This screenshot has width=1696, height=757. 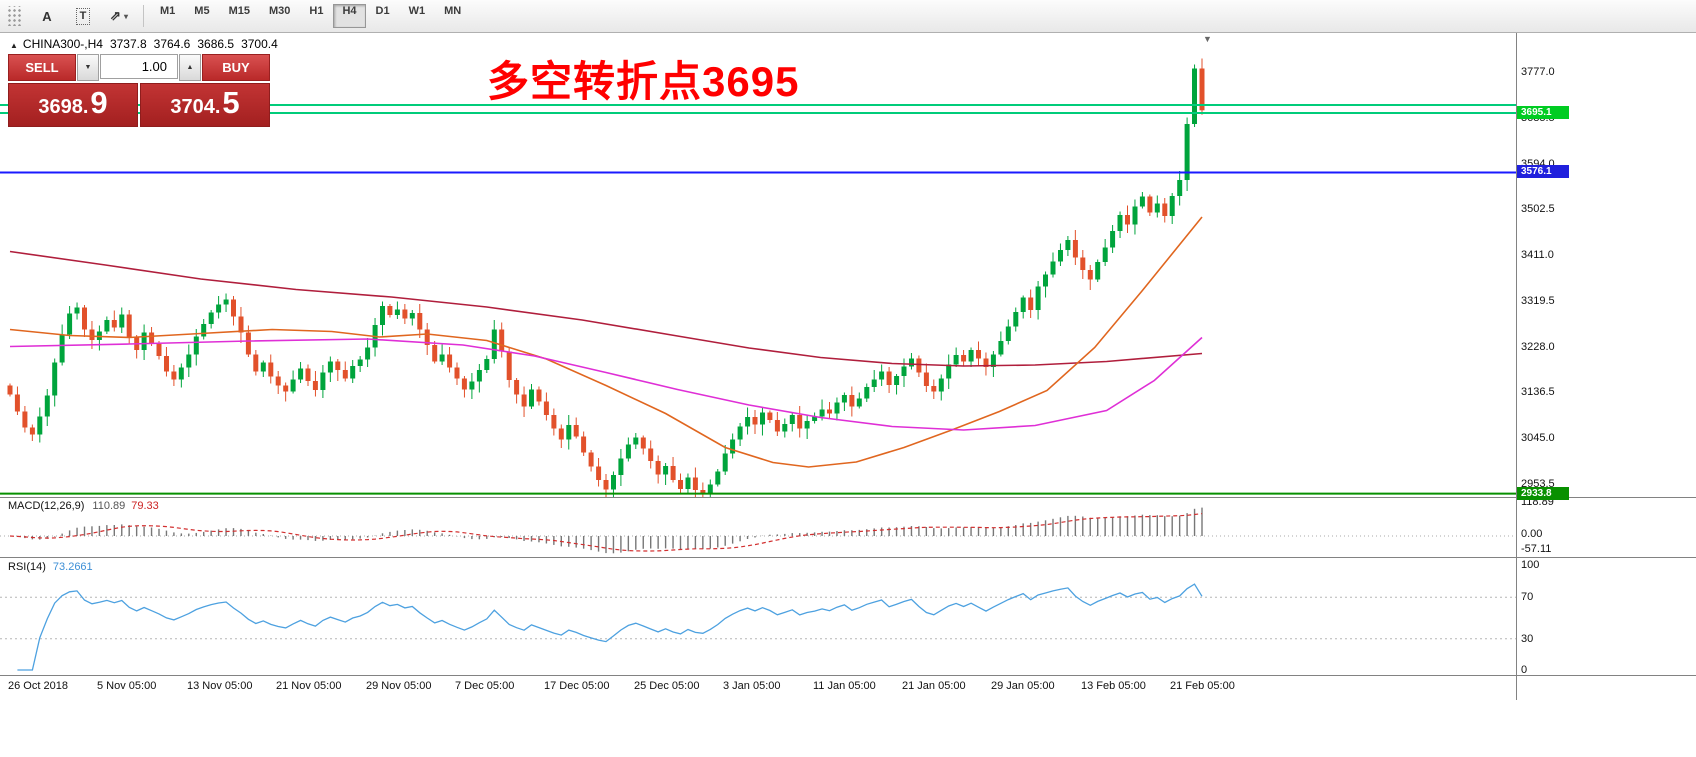 What do you see at coordinates (14, 45) in the screenshot?
I see `one-click-collapse-icon: ▲` at bounding box center [14, 45].